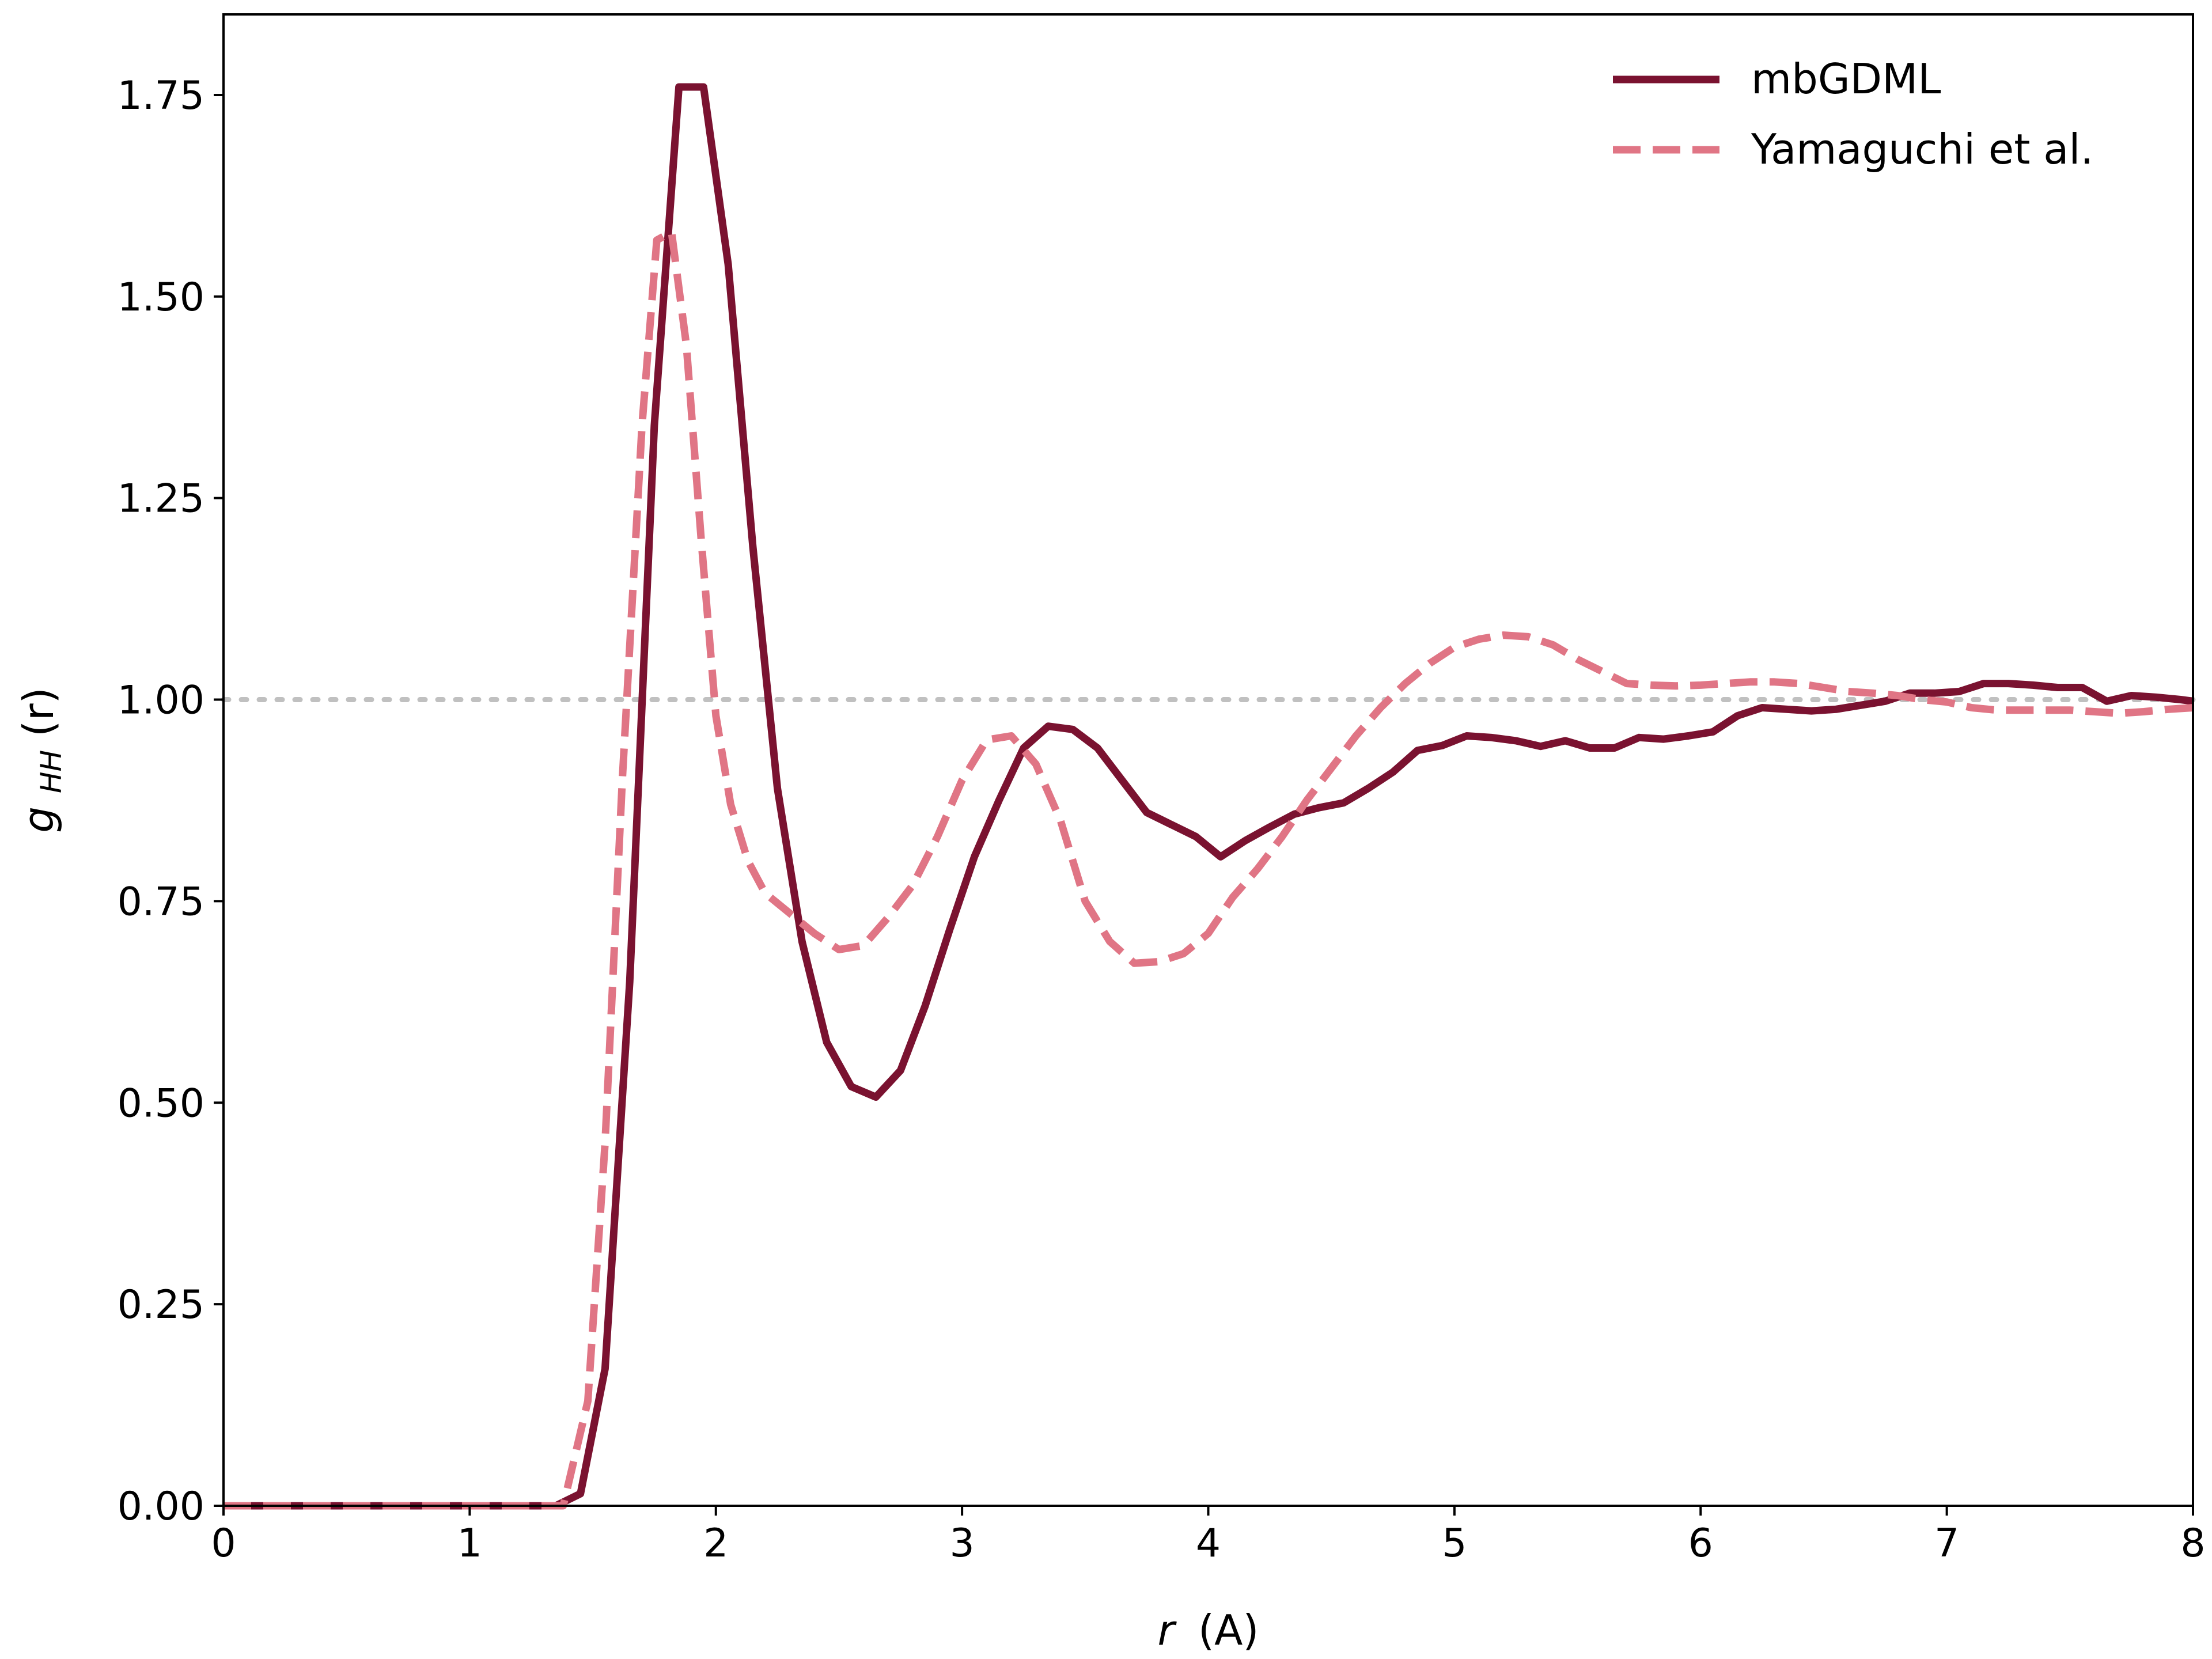  I want to click on x-tick-label: 3, so click(961, 1543).